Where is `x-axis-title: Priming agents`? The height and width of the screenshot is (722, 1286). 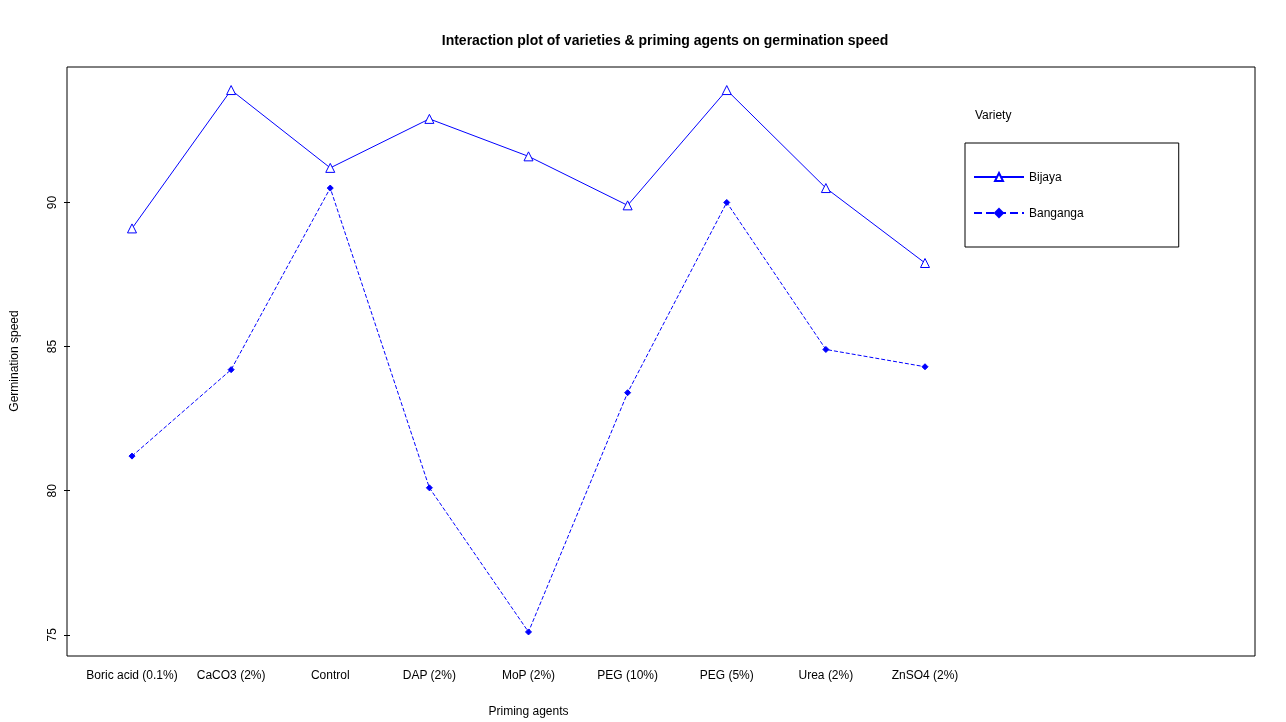 x-axis-title: Priming agents is located at coordinates (528, 711).